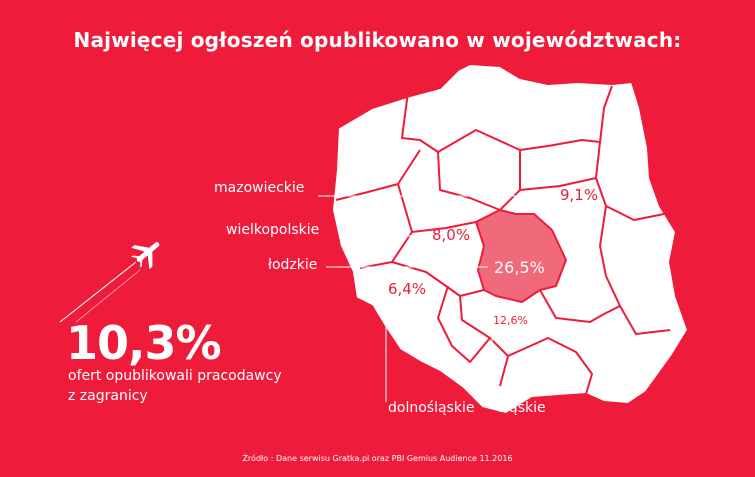  What do you see at coordinates (510, 320) in the screenshot?
I see `value-slaskie: 12,6%` at bounding box center [510, 320].